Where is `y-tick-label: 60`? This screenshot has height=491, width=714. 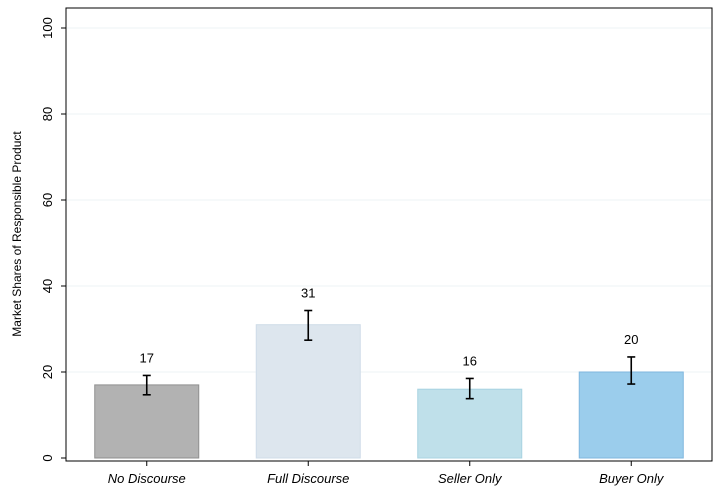
y-tick-label: 60 is located at coordinates (47, 200).